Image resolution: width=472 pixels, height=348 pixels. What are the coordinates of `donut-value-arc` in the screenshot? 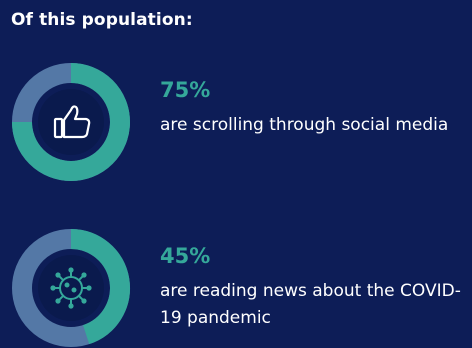 It's located at (71, 122).